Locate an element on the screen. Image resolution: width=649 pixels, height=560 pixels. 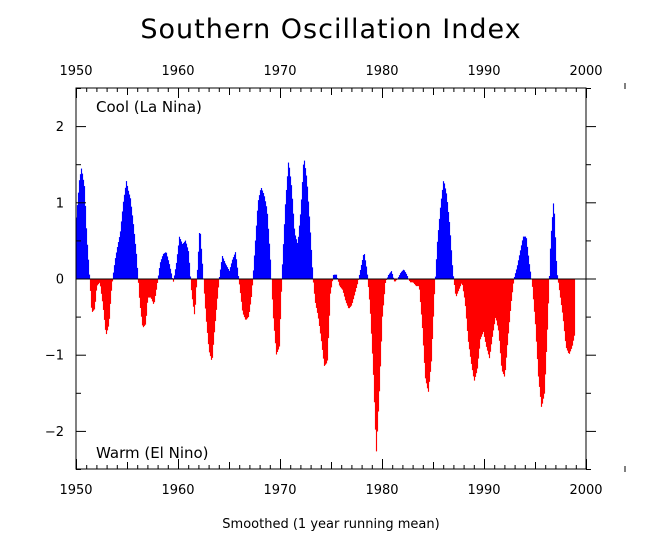
y-tick-label: −2 is located at coordinates (54, 432).